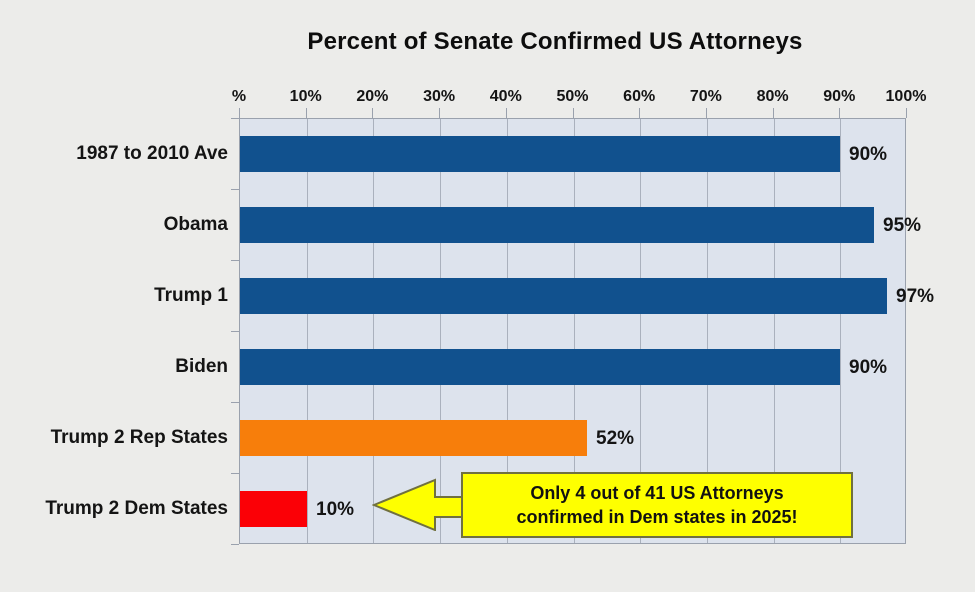 This screenshot has width=975, height=592. I want to click on x-axis-tick-label: 10%, so click(305, 96).